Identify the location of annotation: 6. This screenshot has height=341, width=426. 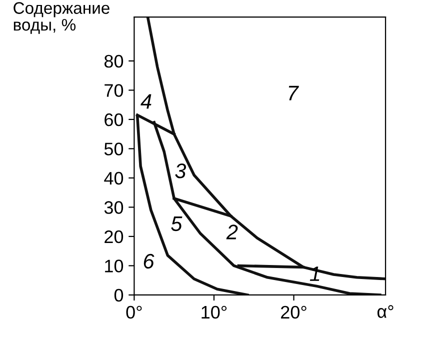
(149, 261).